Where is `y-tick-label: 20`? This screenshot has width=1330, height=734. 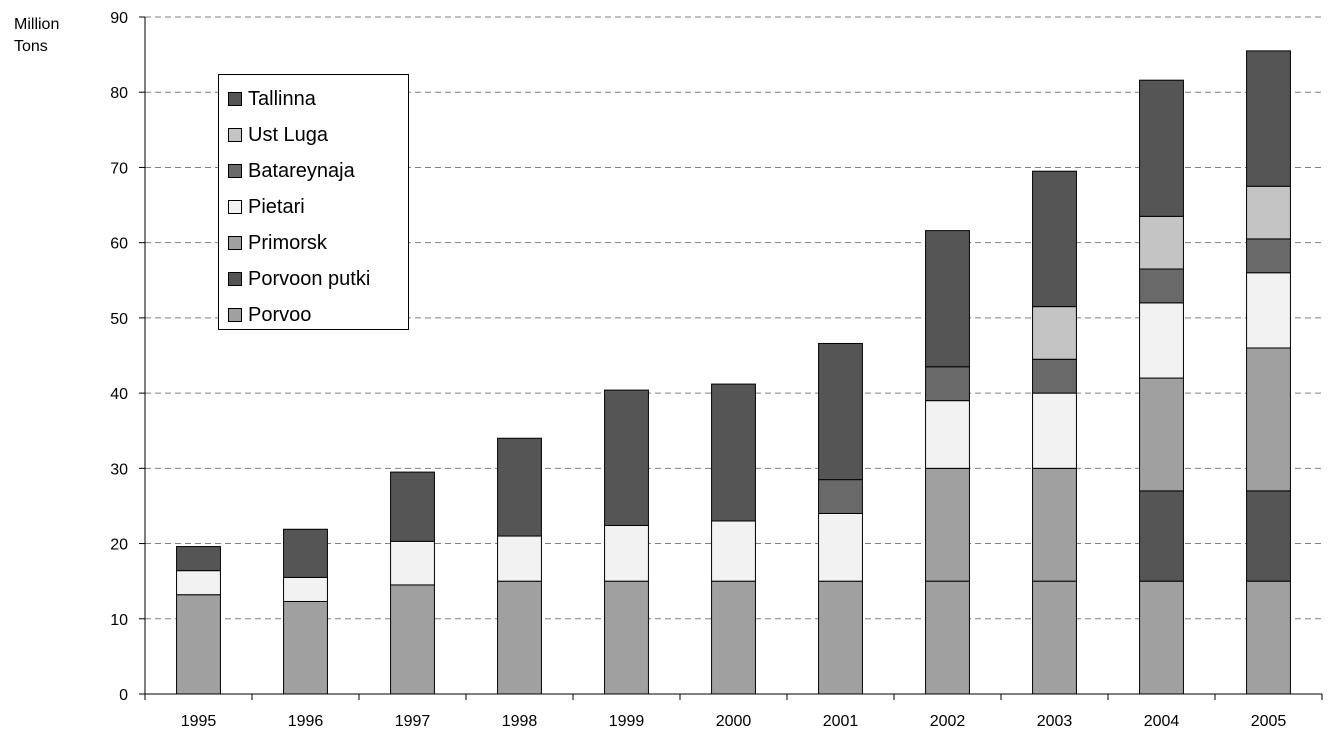
y-tick-label: 20 is located at coordinates (119, 545).